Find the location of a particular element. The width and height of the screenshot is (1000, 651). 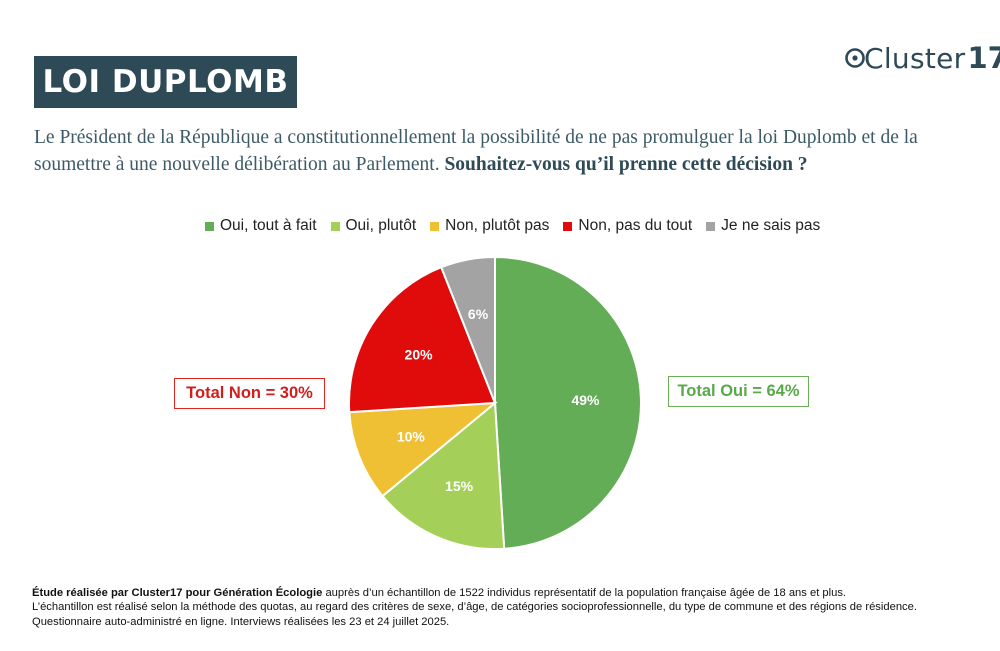

legend-item: Je ne sais pas is located at coordinates (763, 226).